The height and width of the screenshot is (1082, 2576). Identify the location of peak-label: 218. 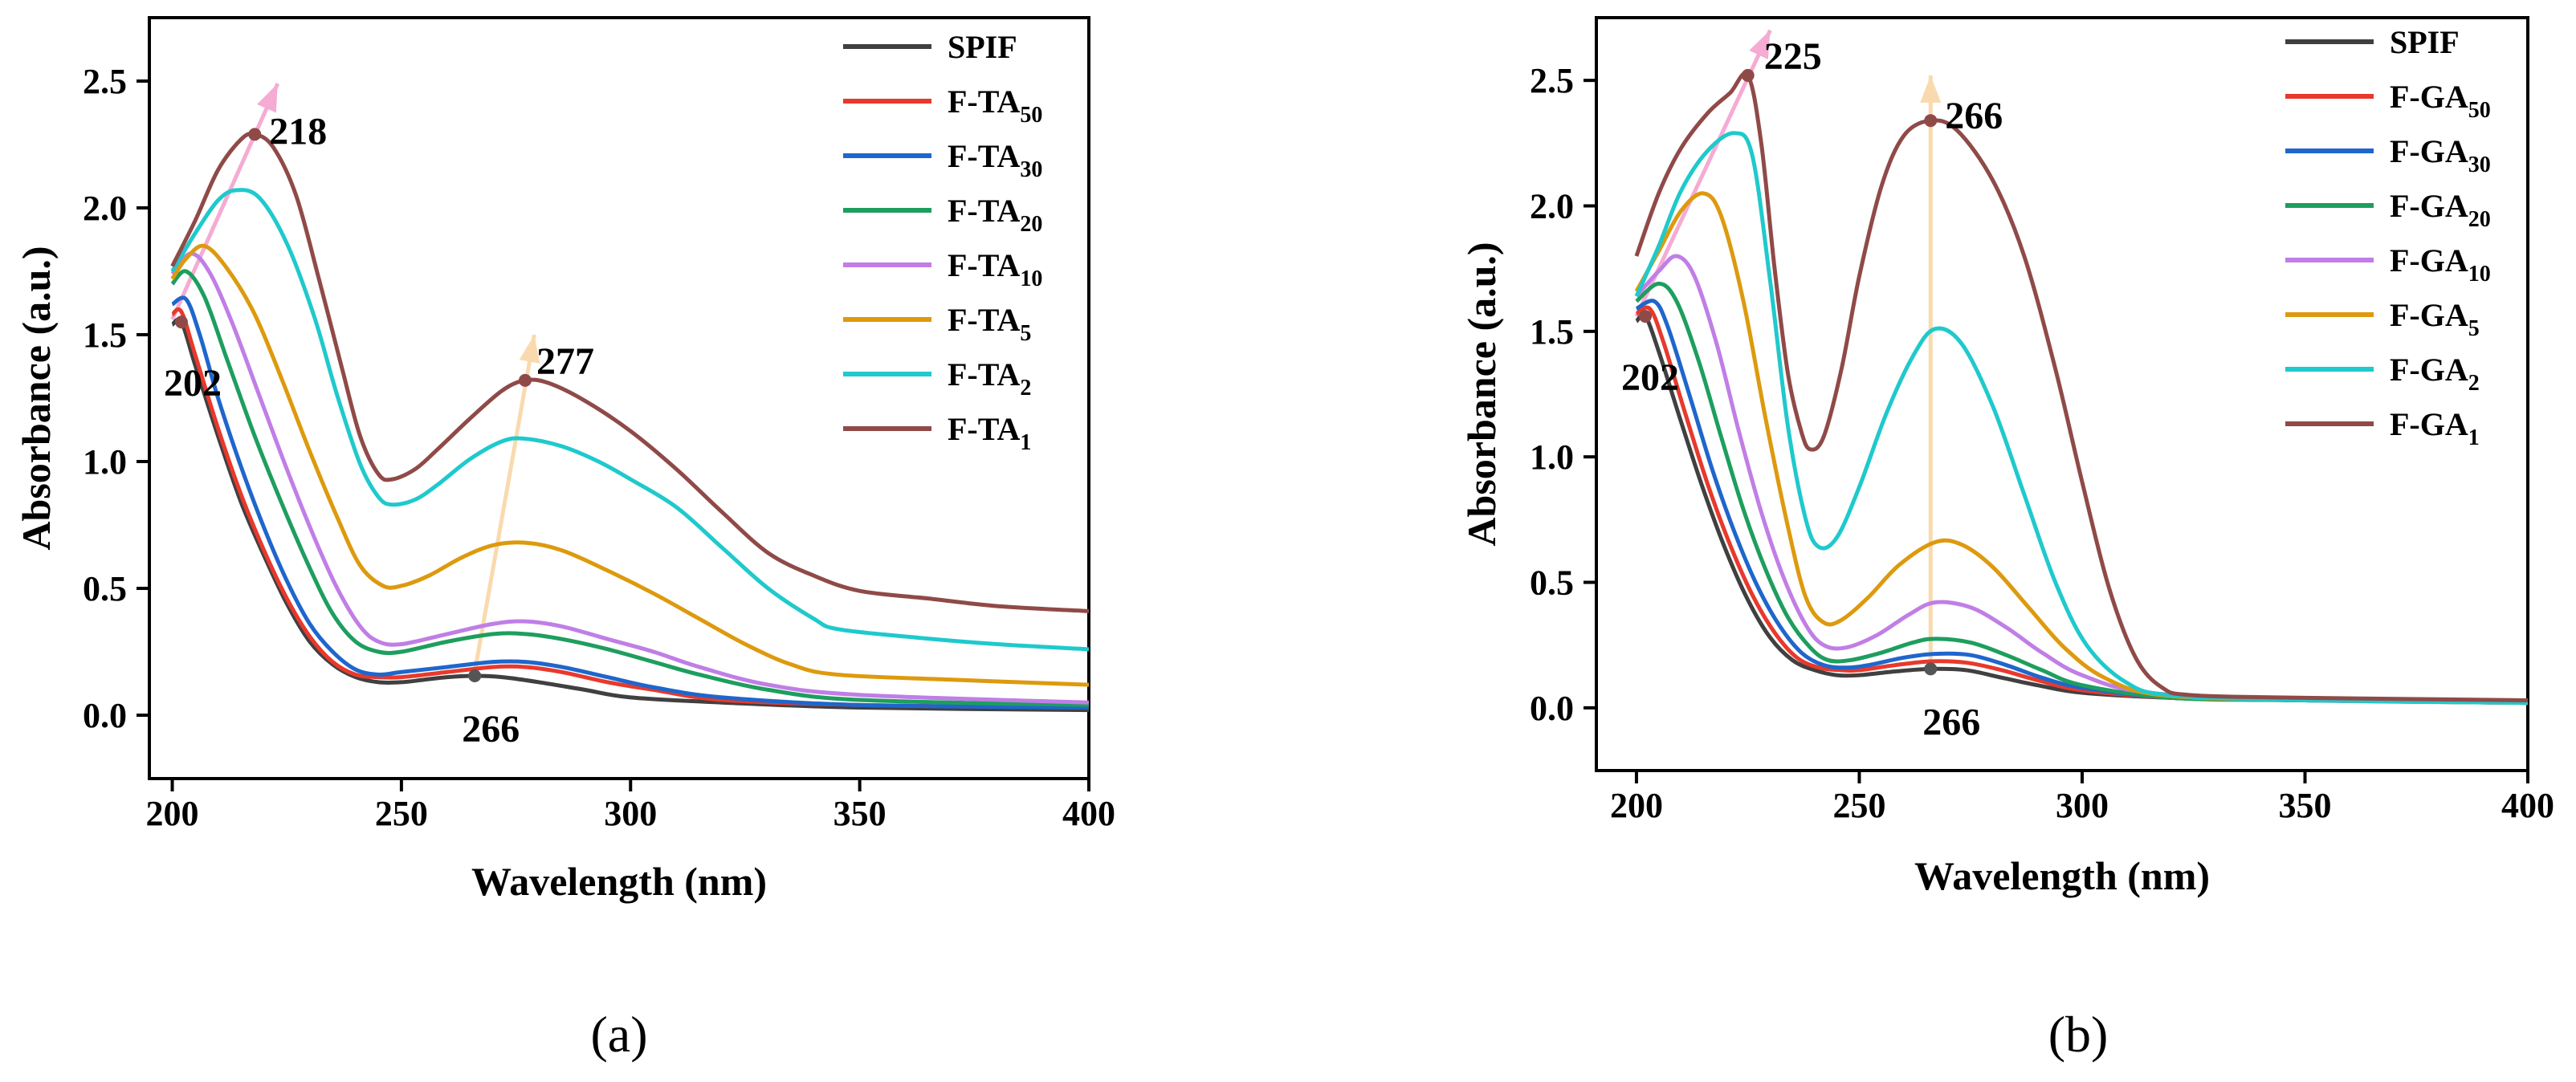
(298, 131).